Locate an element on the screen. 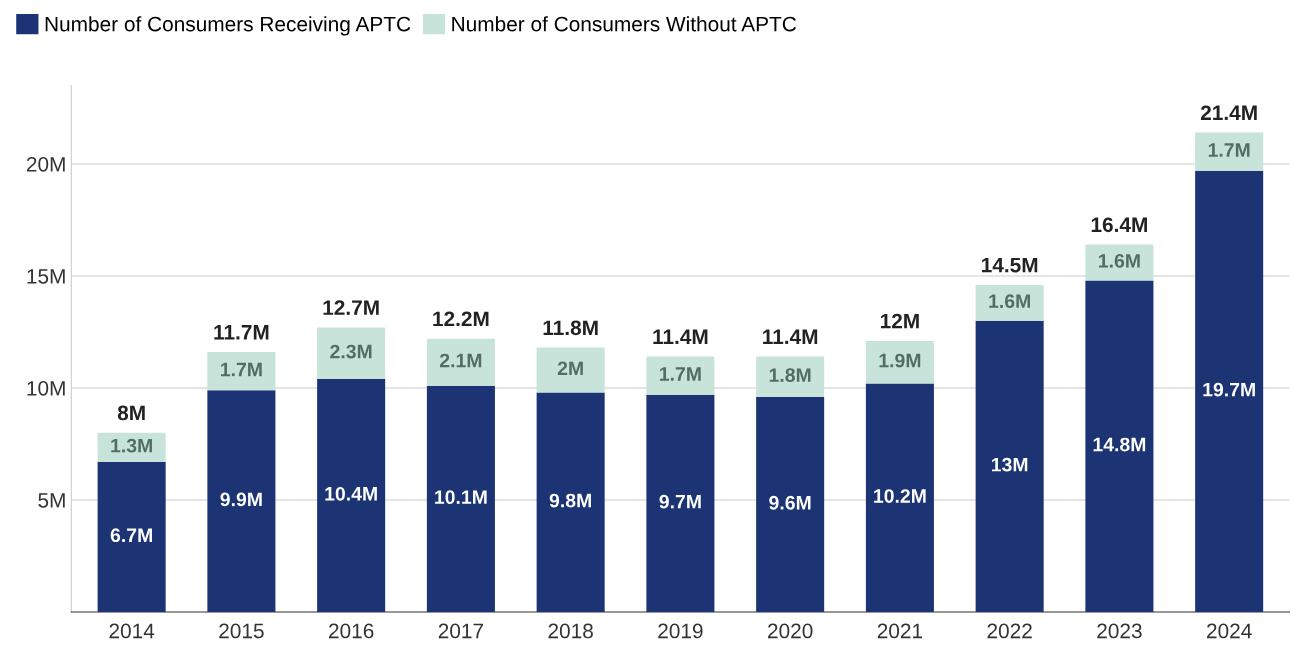  x-tick-label: 2019 is located at coordinates (680, 631).